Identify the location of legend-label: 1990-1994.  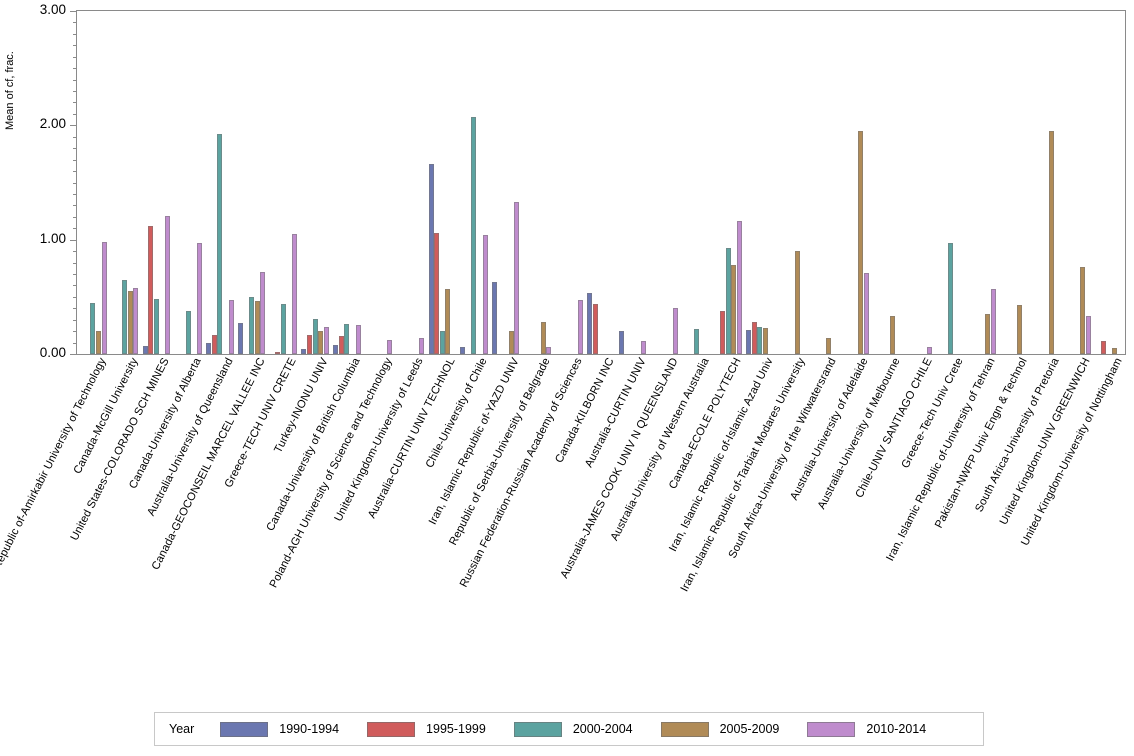
(309, 729).